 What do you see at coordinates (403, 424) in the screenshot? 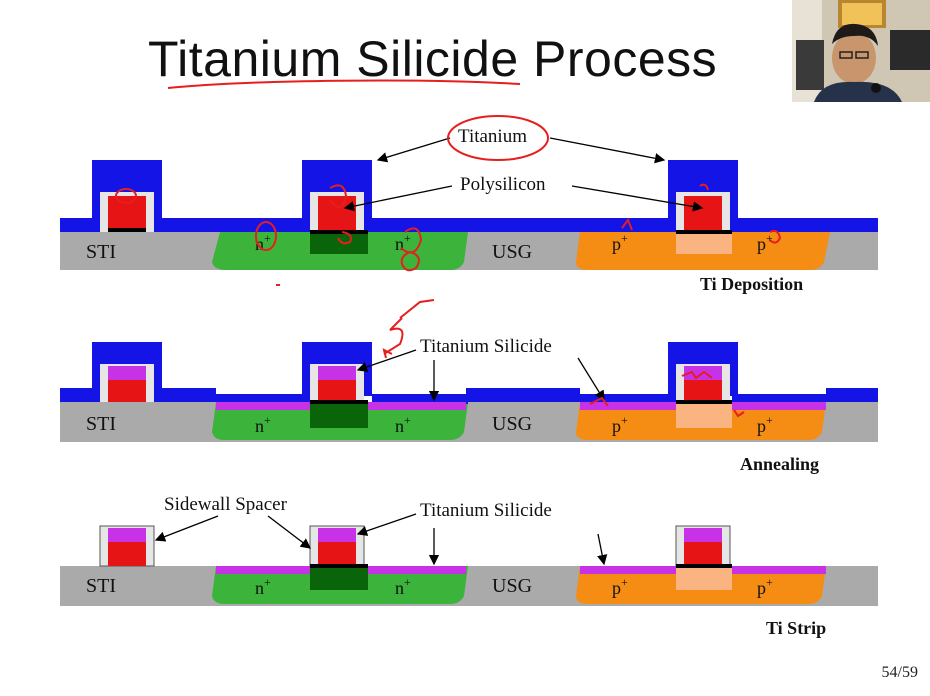
I see `label-n-plus-2b: n+` at bounding box center [403, 424].